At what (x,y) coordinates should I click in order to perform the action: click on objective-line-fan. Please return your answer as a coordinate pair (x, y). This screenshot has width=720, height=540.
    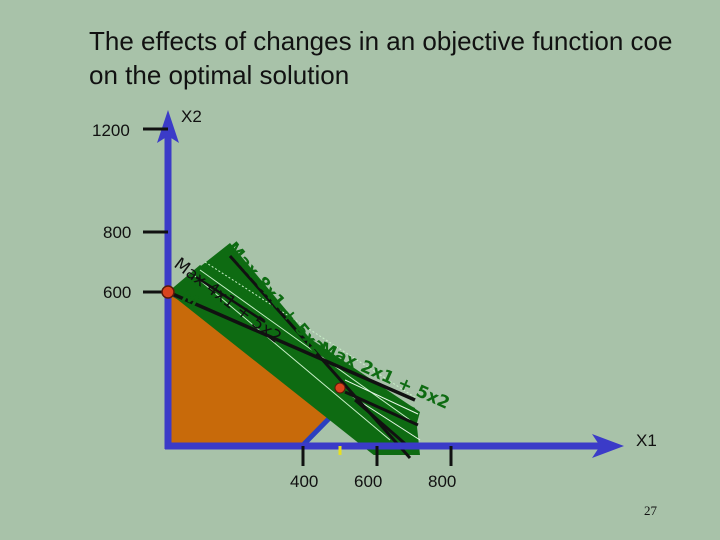
    Looking at the image, I should click on (294, 349).